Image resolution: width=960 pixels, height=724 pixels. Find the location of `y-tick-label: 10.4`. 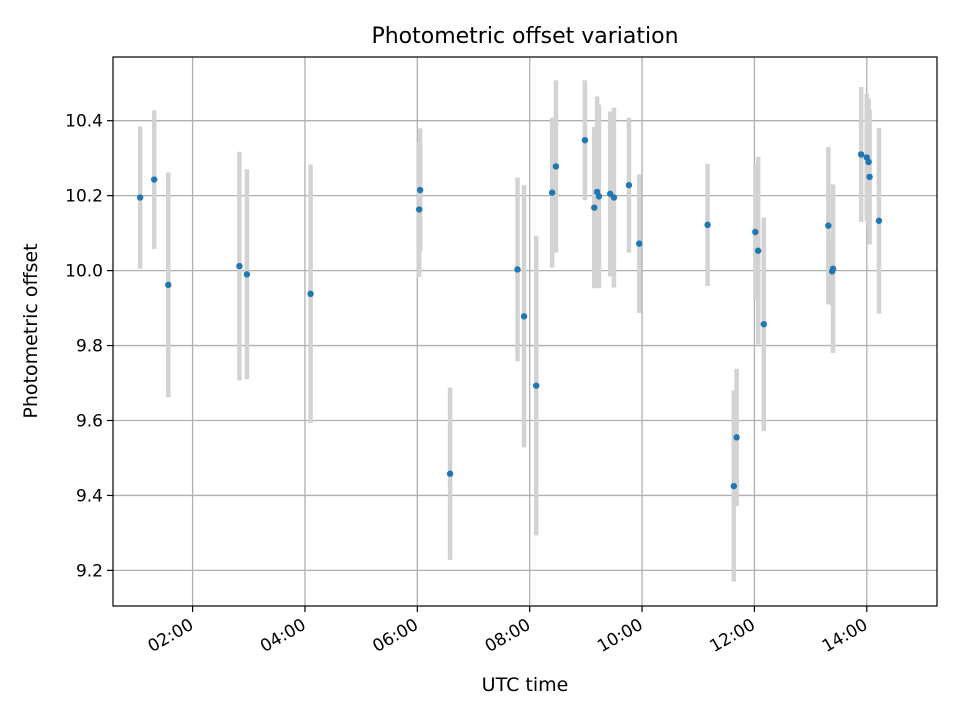

y-tick-label: 10.4 is located at coordinates (84, 122).